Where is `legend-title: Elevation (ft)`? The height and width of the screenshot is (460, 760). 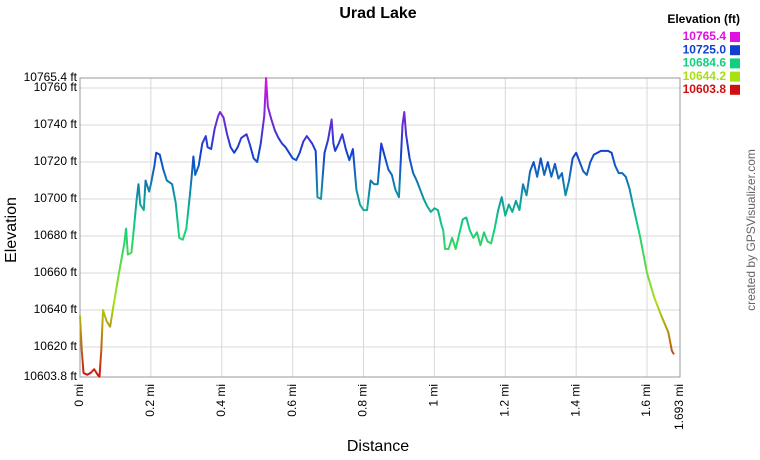 legend-title: Elevation (ft) is located at coordinates (703, 19).